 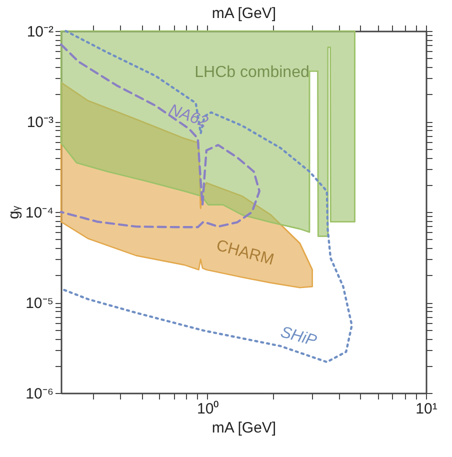 I want to click on y-tick-label: 10⁻⁴, so click(x=39, y=213).